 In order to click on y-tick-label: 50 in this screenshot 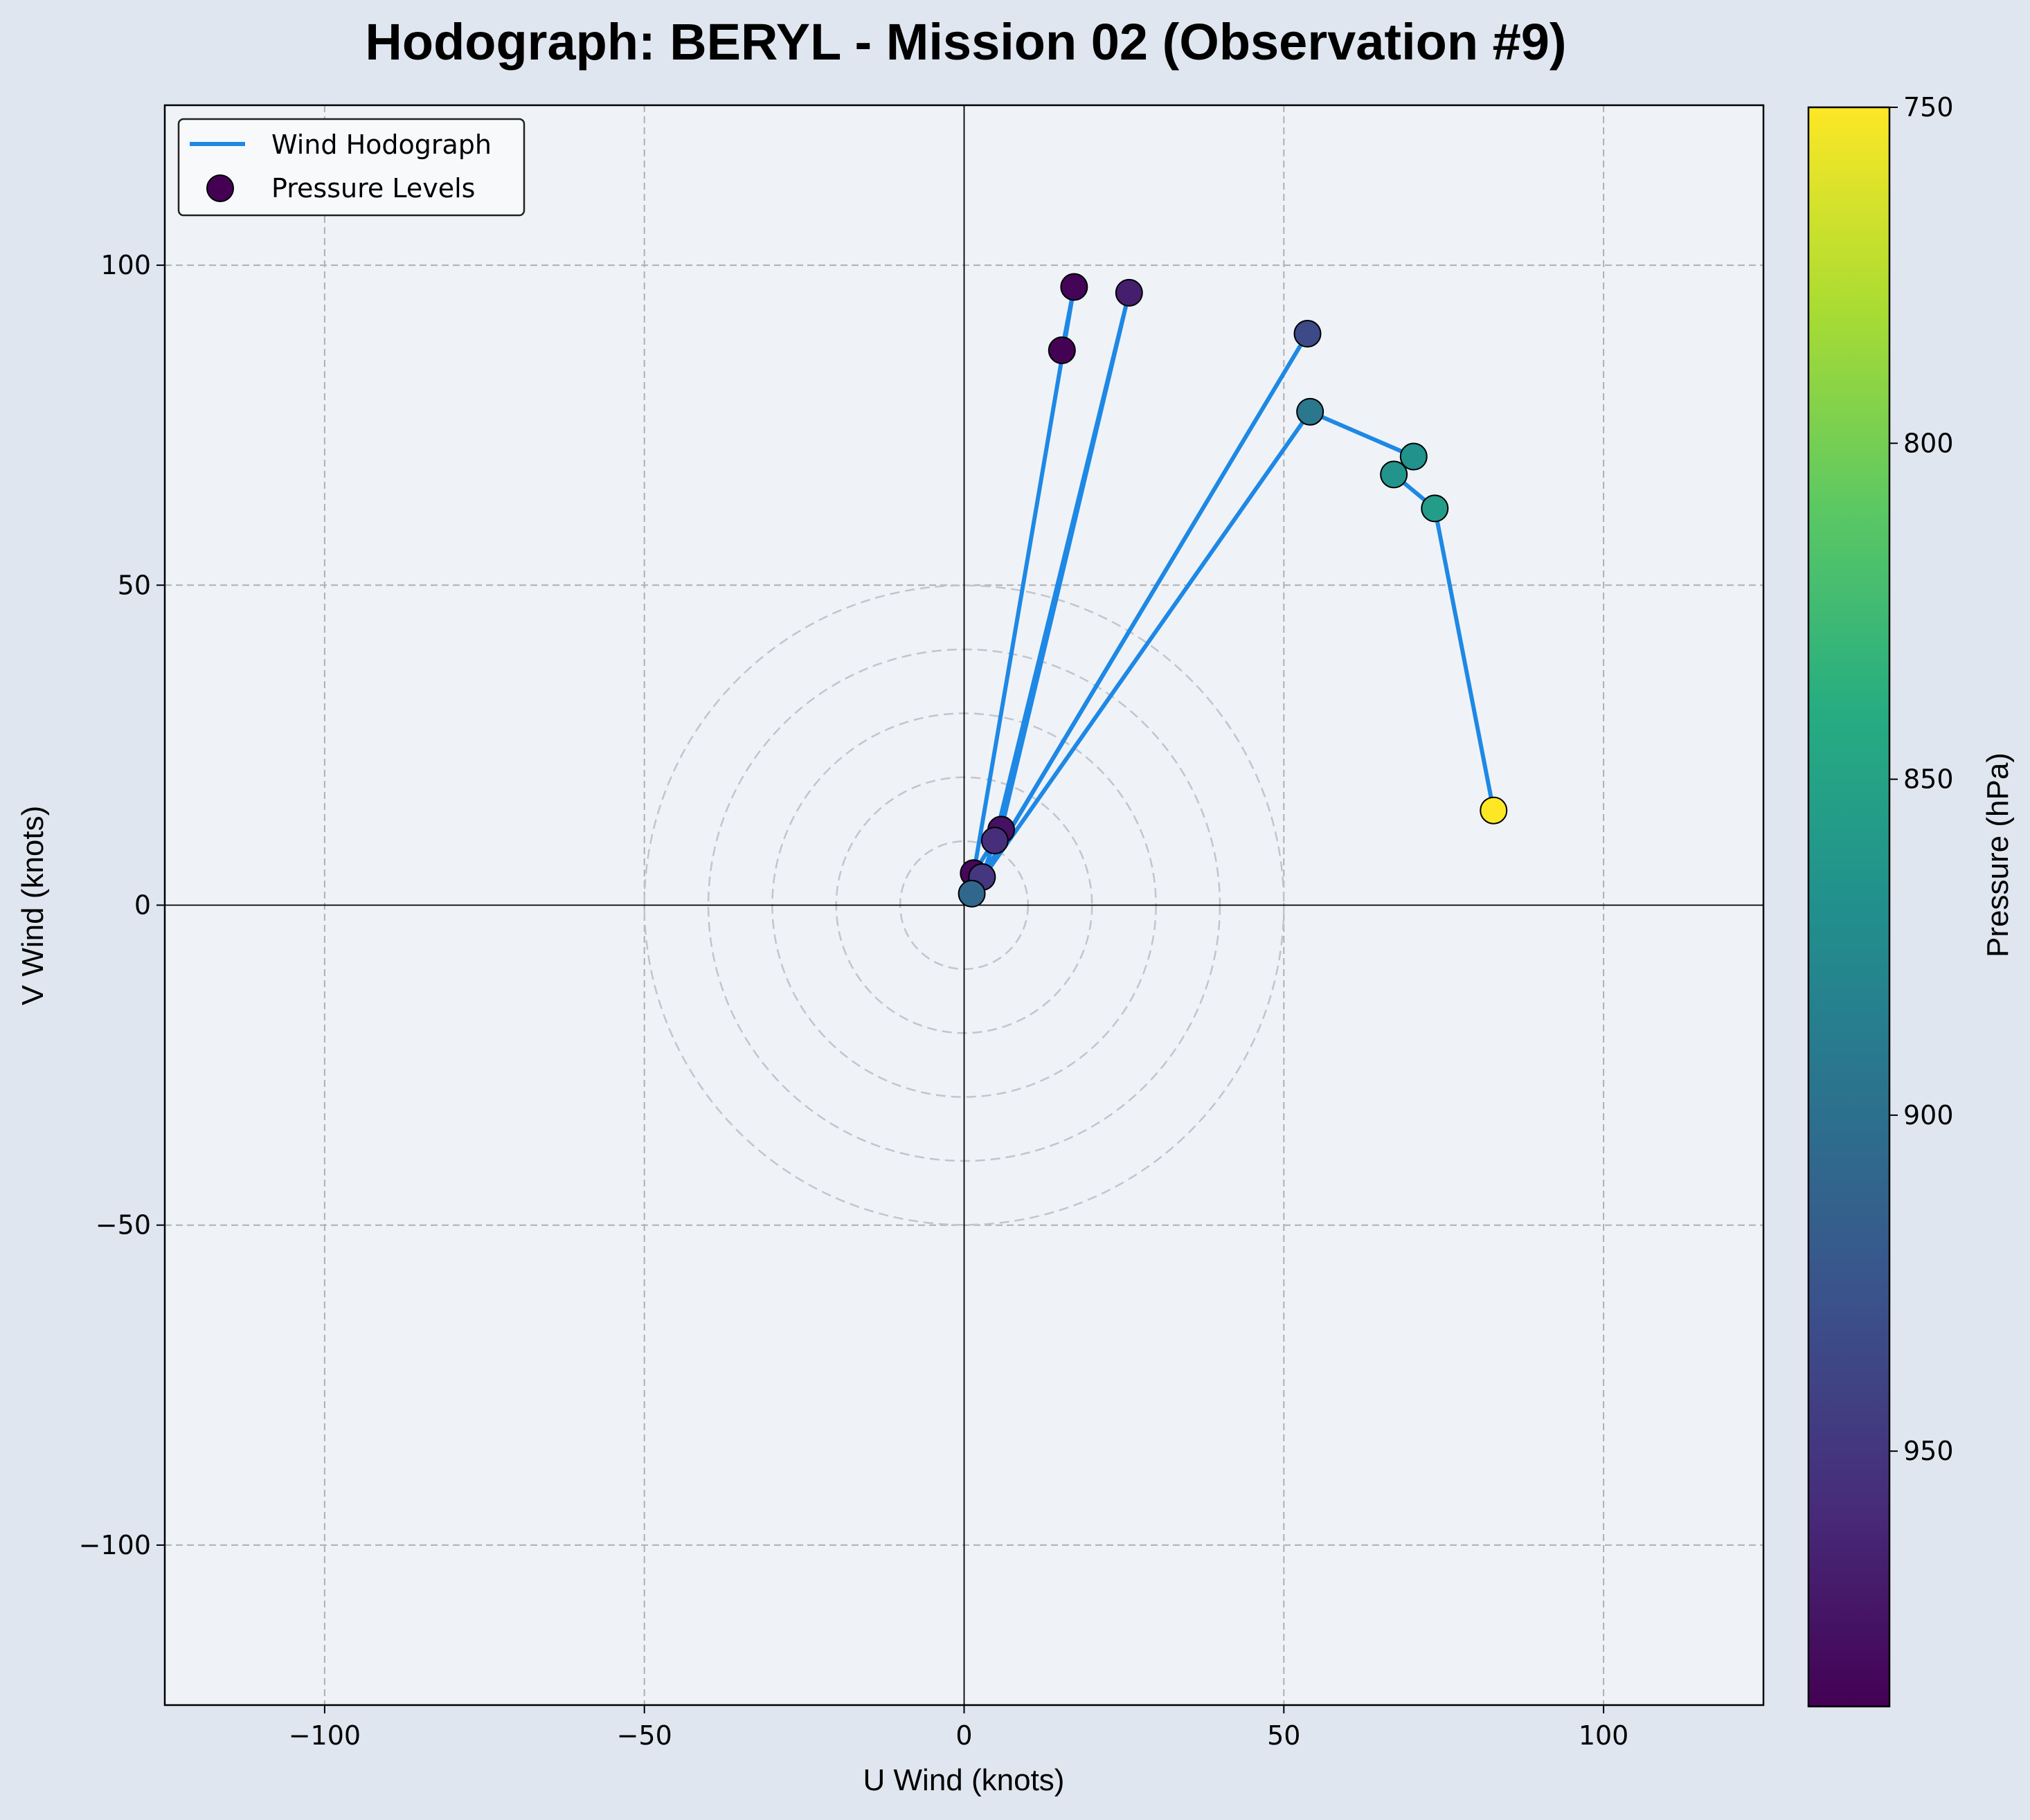, I will do `click(134, 585)`.